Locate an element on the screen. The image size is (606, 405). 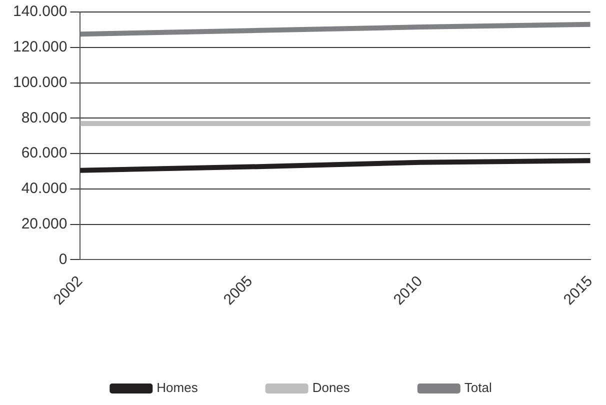
y-tick-label: 140.000 is located at coordinates (40, 11).